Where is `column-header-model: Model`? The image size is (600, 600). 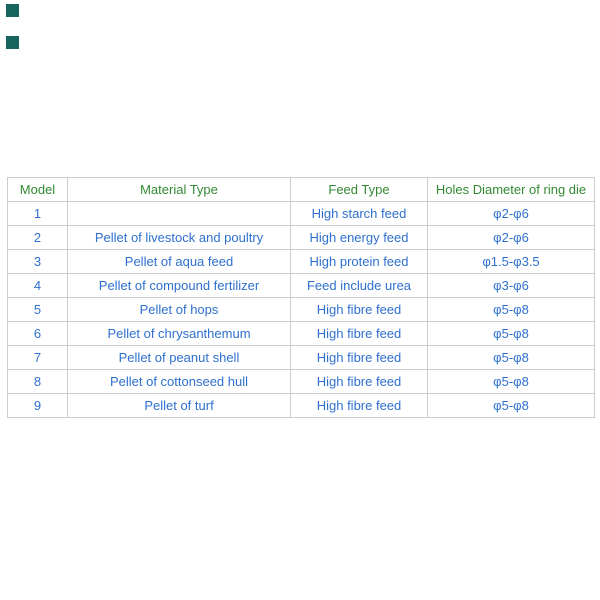 column-header-model: Model is located at coordinates (37, 189).